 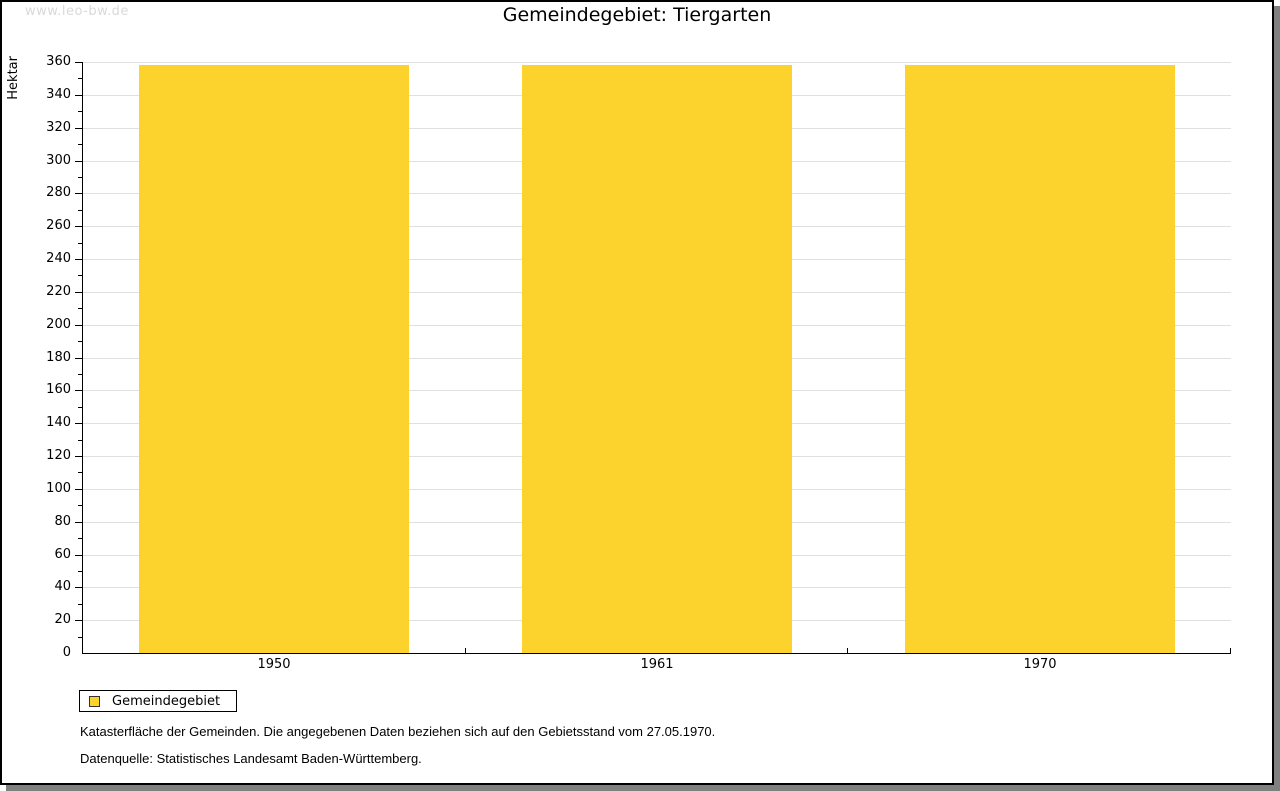 I want to click on legend-box: Gemeindegebiet, so click(x=158, y=701).